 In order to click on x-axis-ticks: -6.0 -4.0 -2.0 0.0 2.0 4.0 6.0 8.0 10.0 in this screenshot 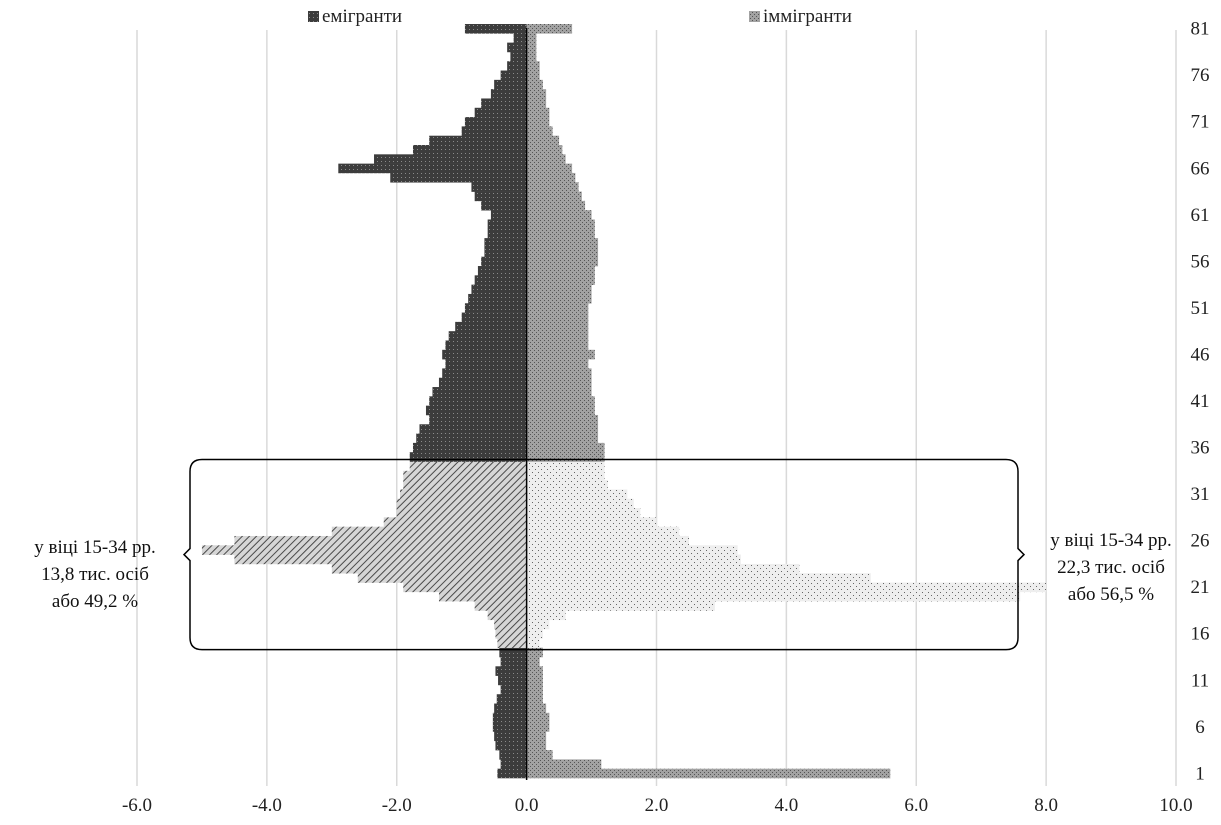, I will do `click(657, 805)`.